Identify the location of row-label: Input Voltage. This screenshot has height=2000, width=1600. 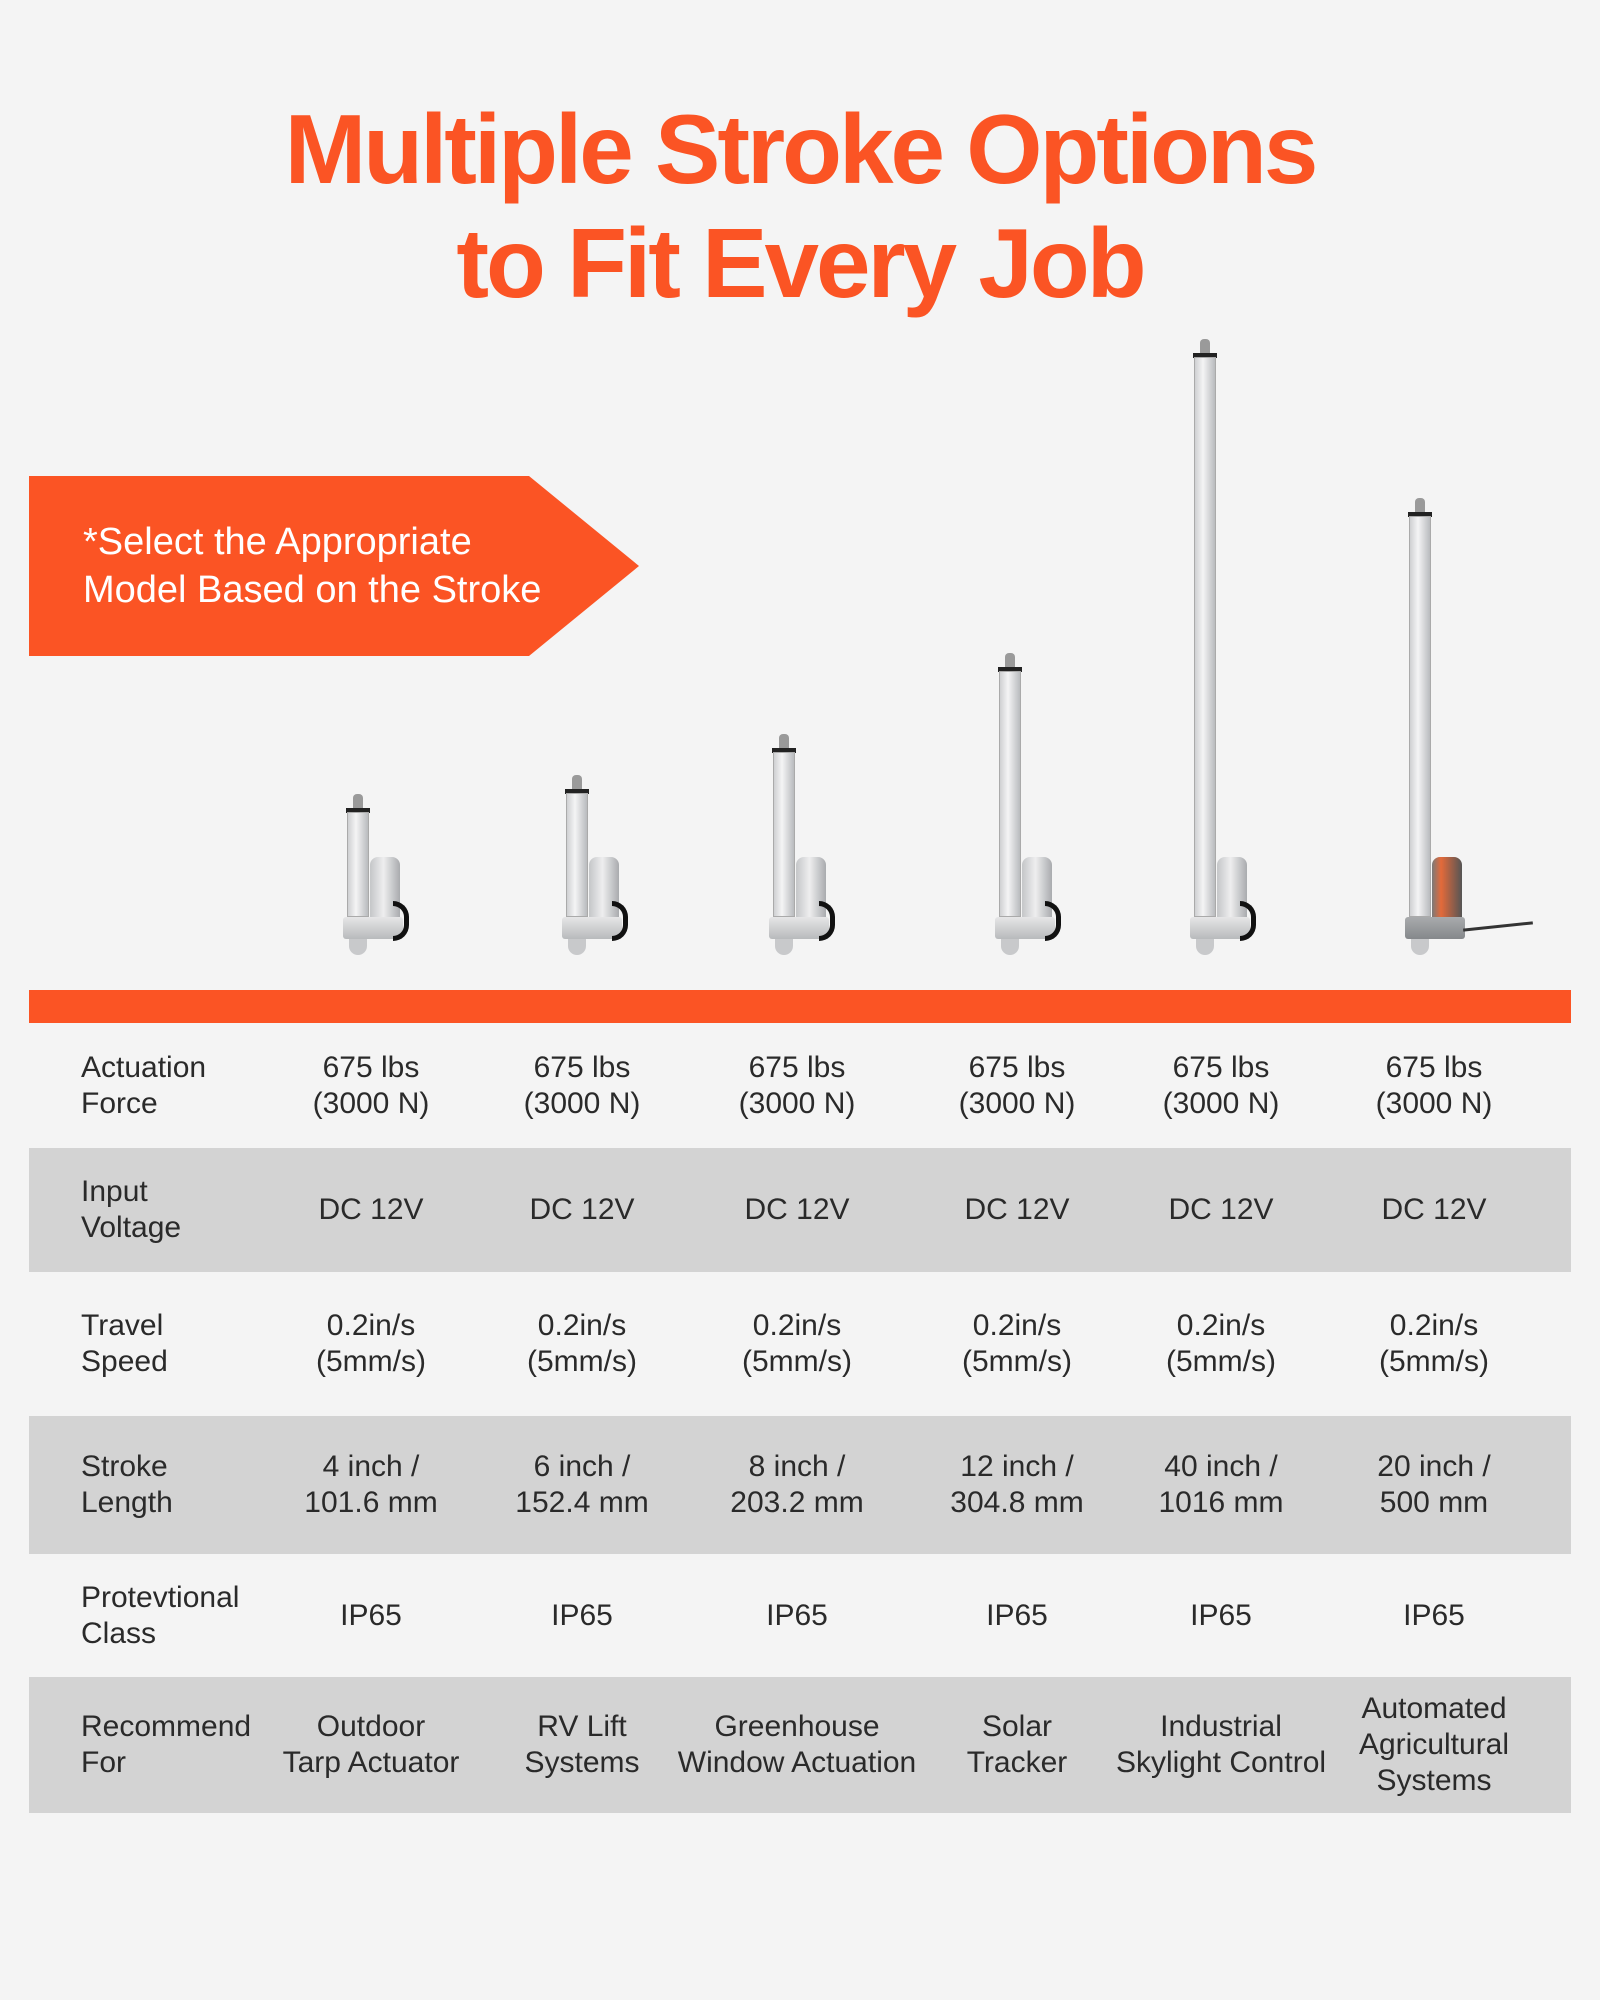
(131, 1209).